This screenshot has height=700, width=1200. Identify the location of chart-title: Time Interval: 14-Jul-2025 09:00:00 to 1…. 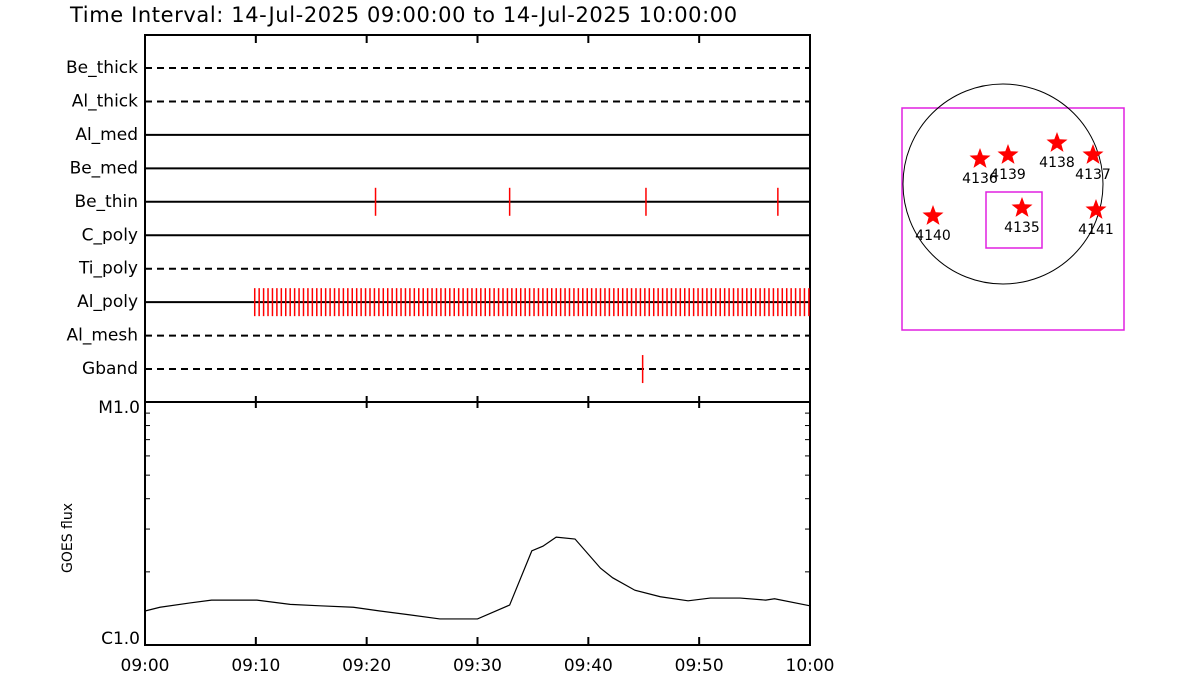
(403, 15).